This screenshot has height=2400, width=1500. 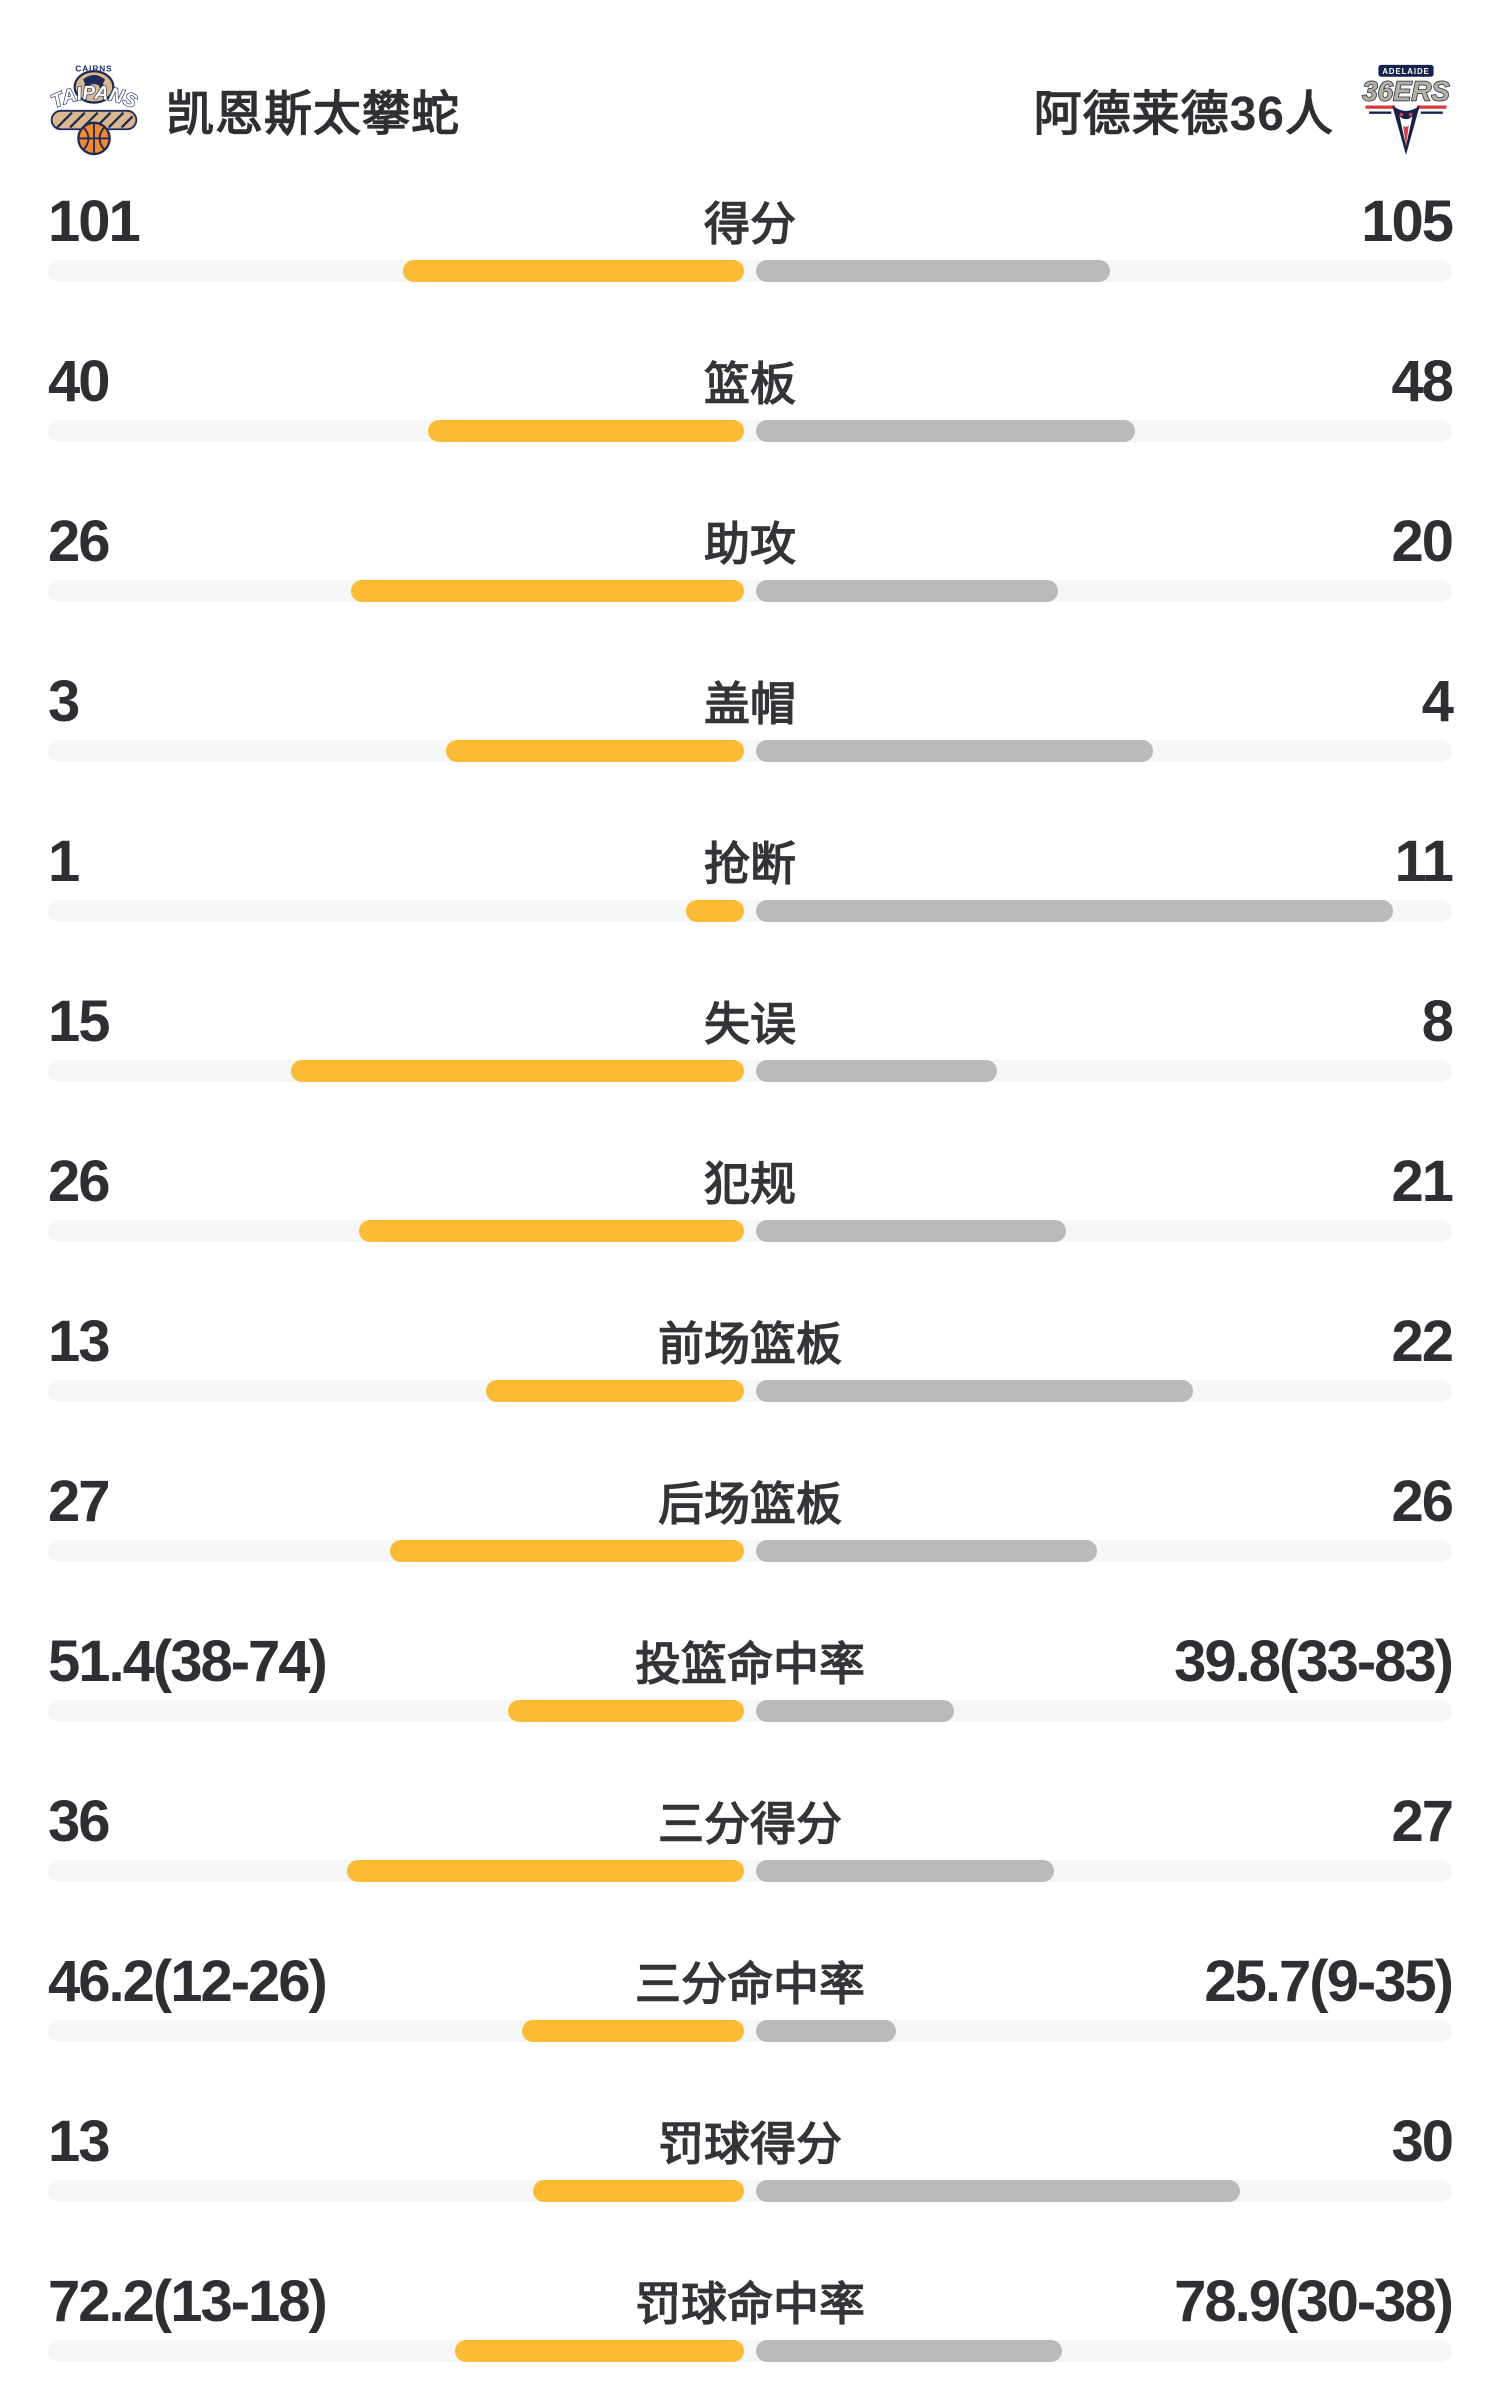 I want to click on away-value: 22, so click(x=1422, y=1341).